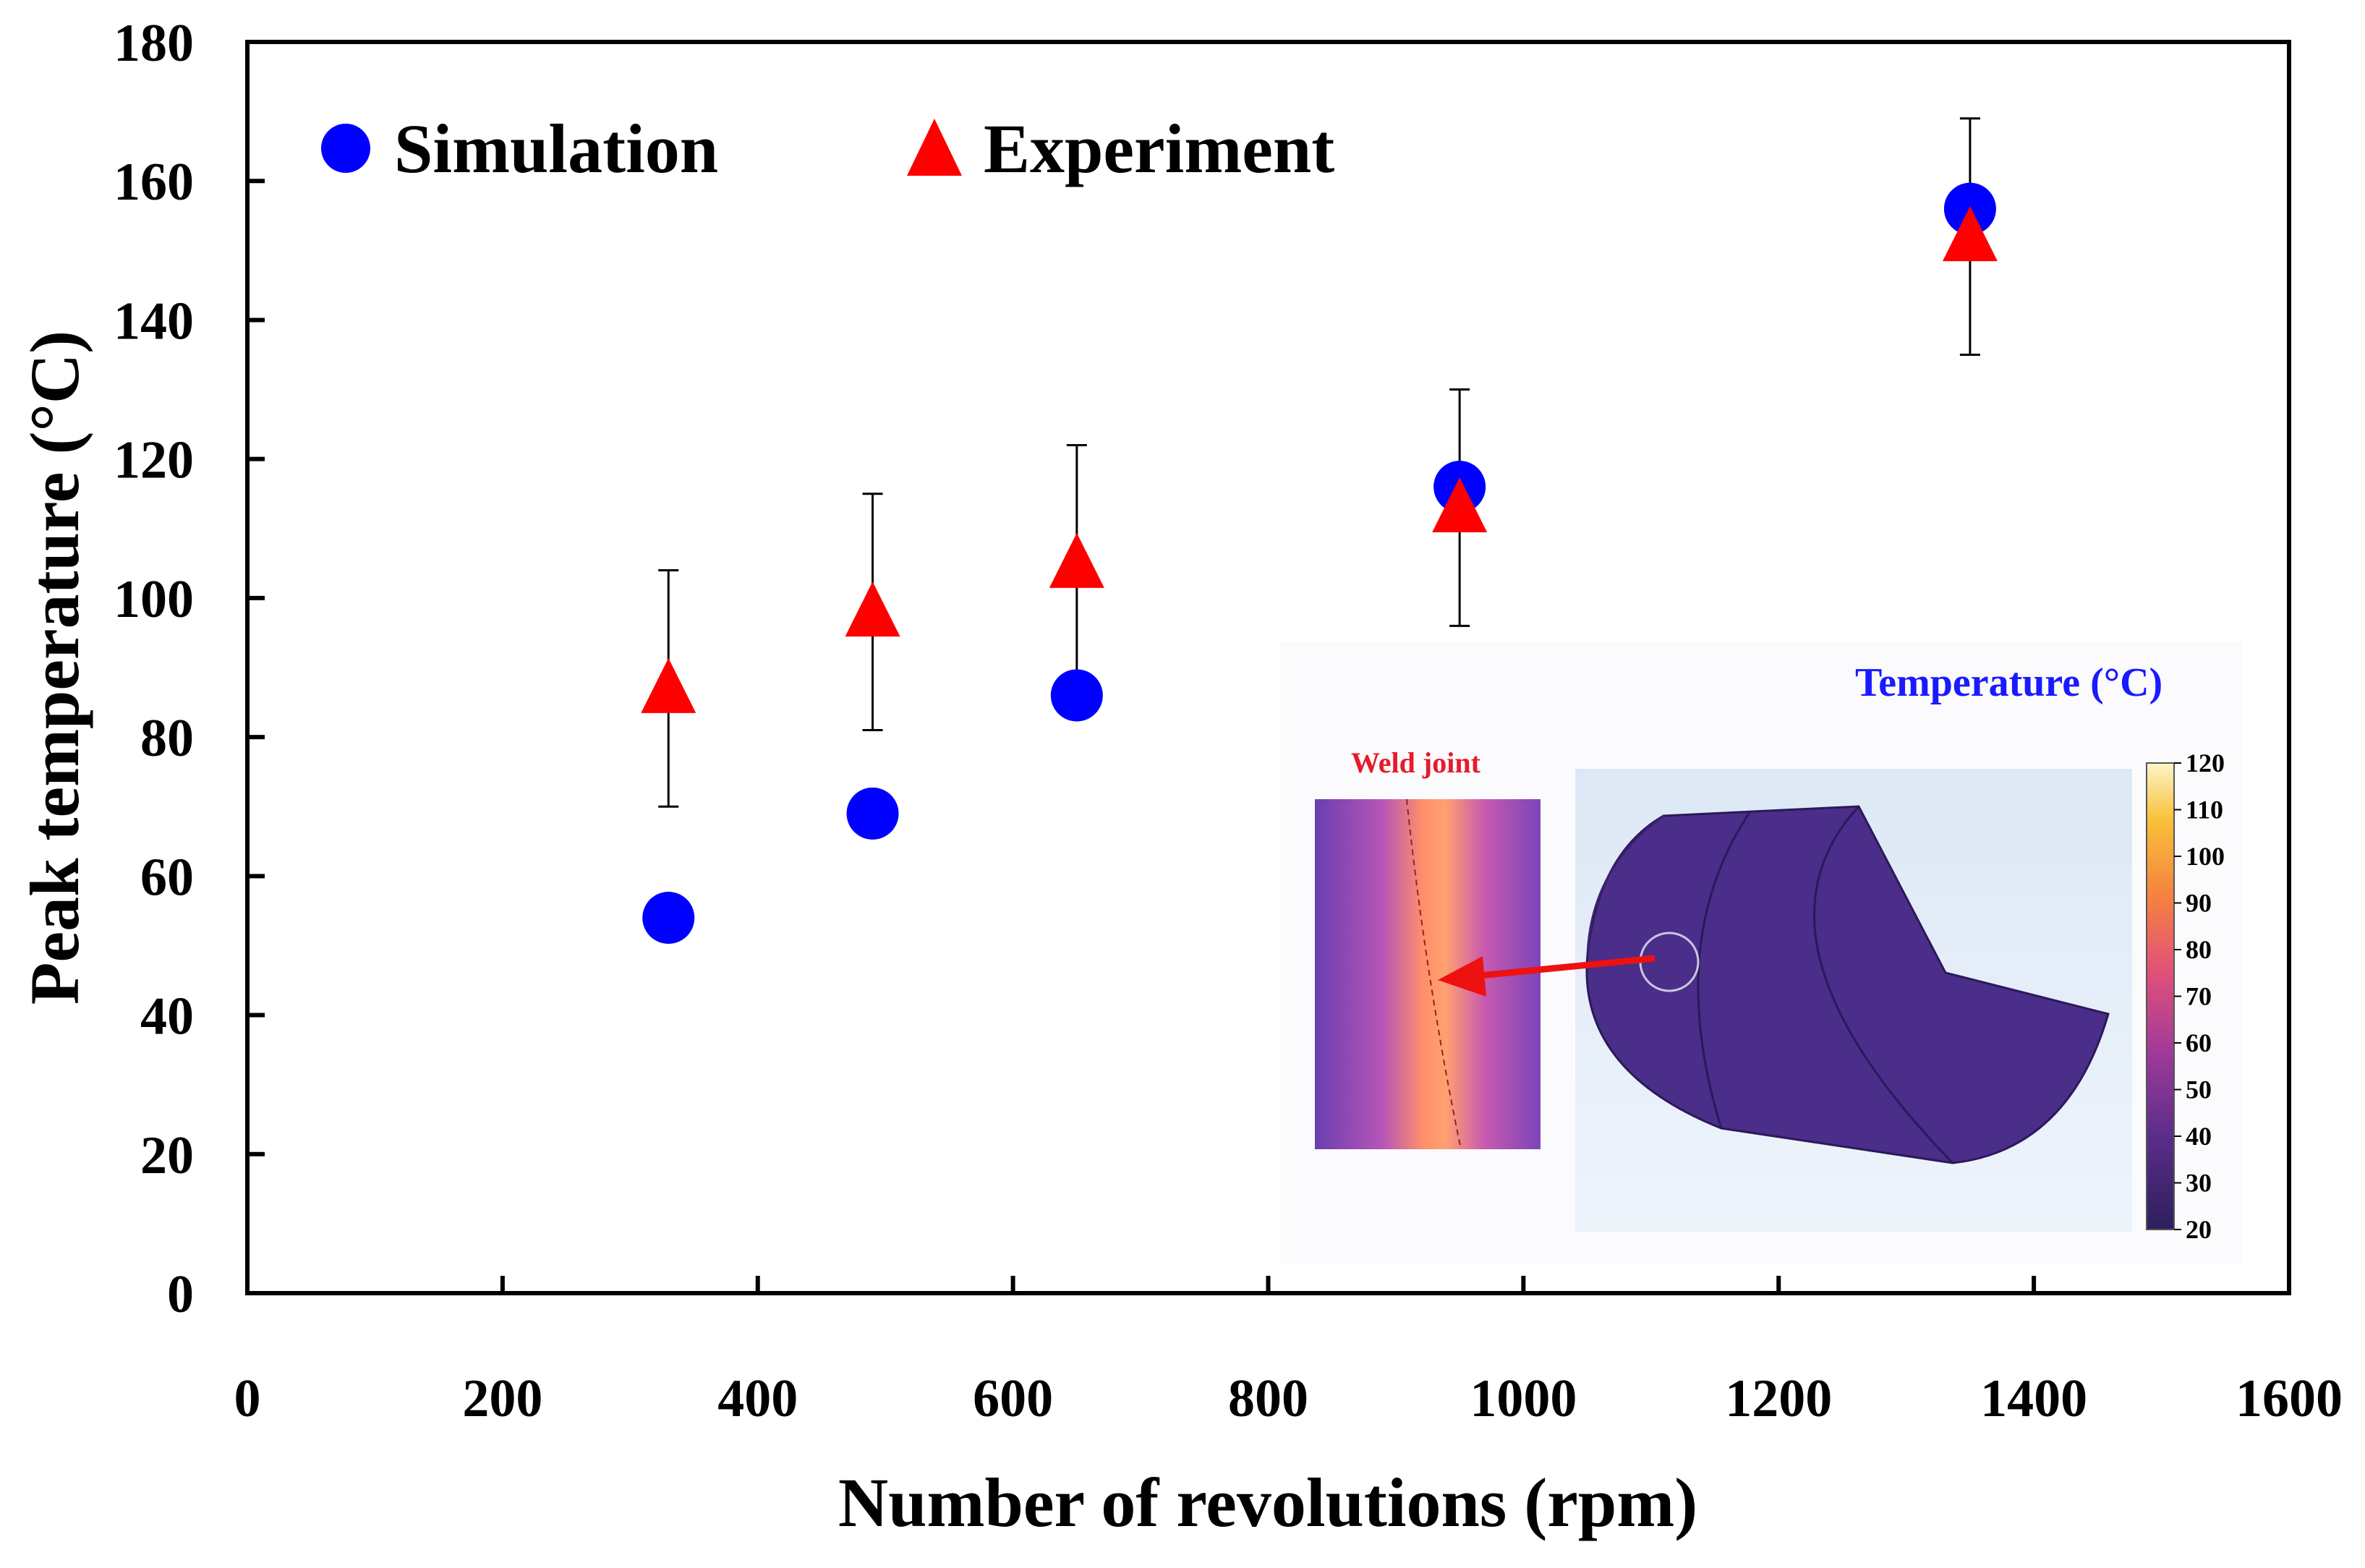  What do you see at coordinates (2008, 682) in the screenshot?
I see `inset-title: Temperature (°C)` at bounding box center [2008, 682].